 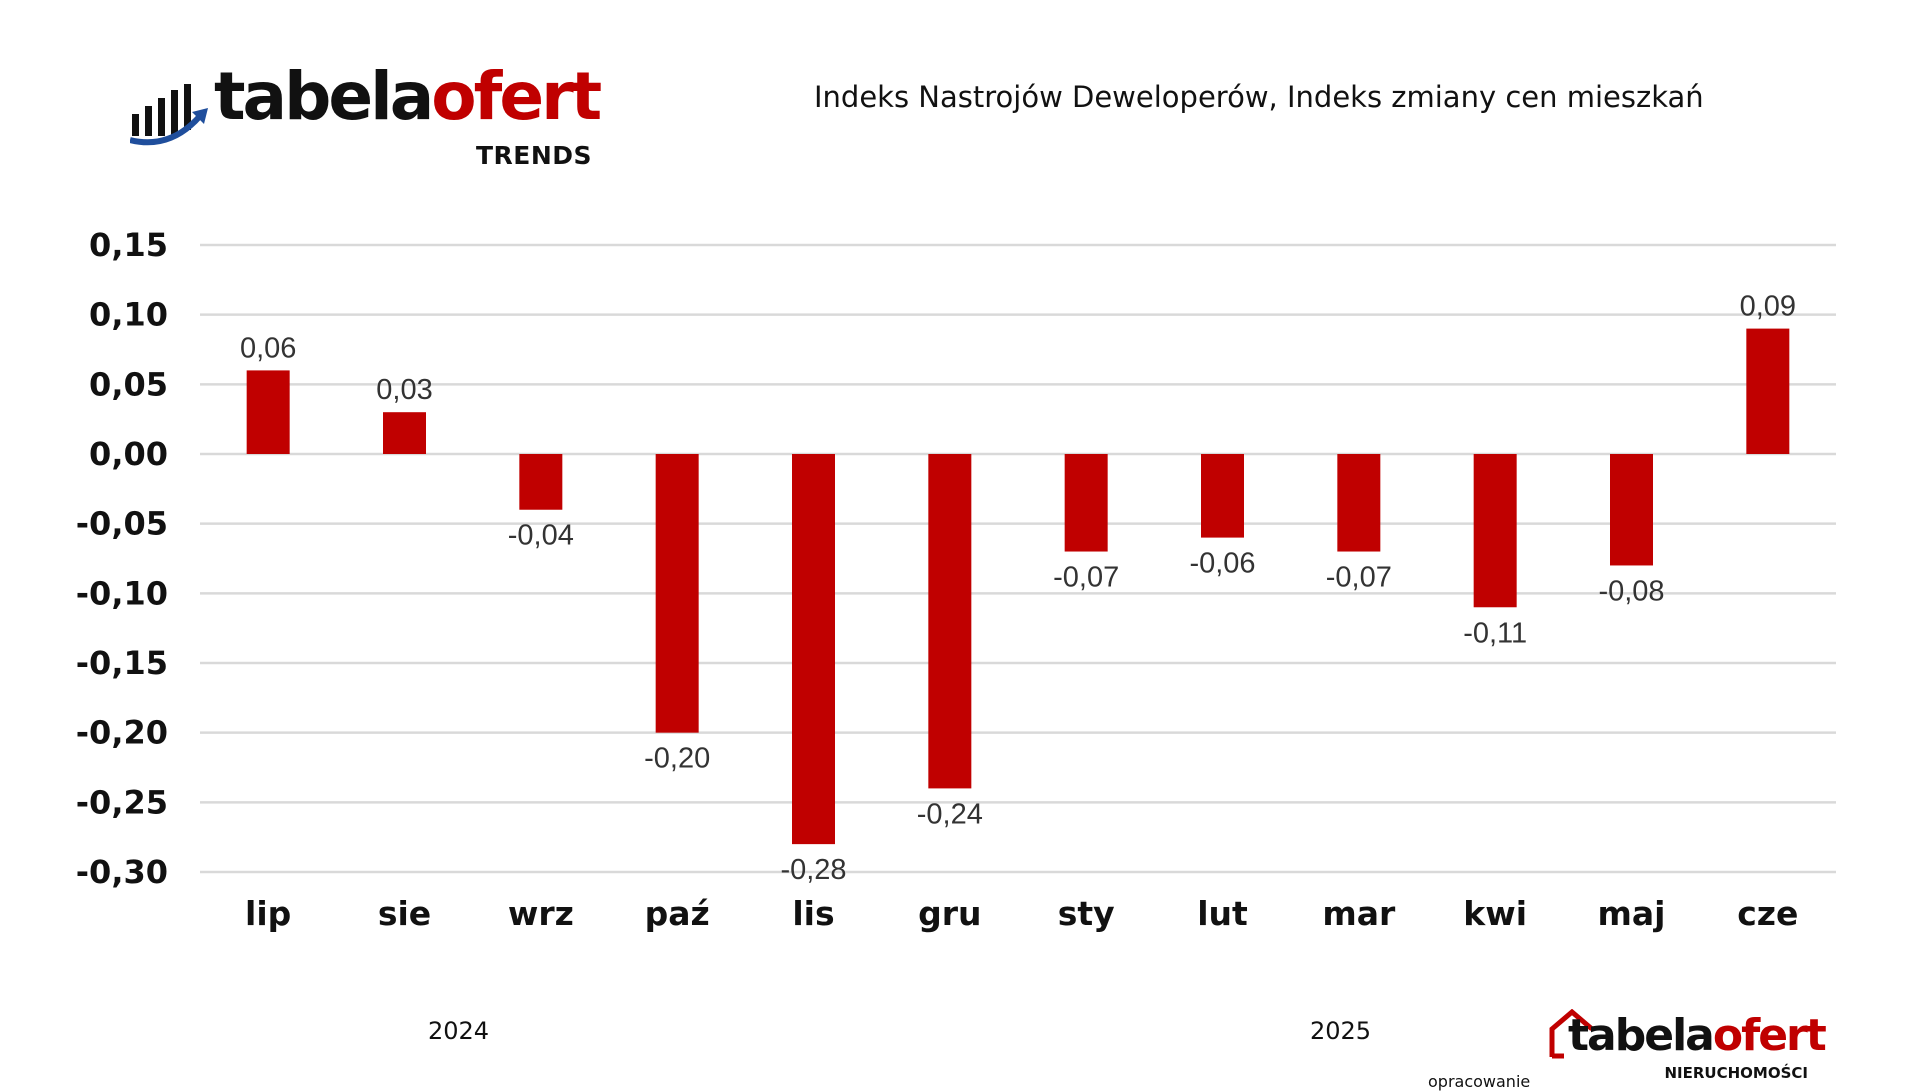 What do you see at coordinates (122, 524) in the screenshot?
I see `y-tick-label: -0,05` at bounding box center [122, 524].